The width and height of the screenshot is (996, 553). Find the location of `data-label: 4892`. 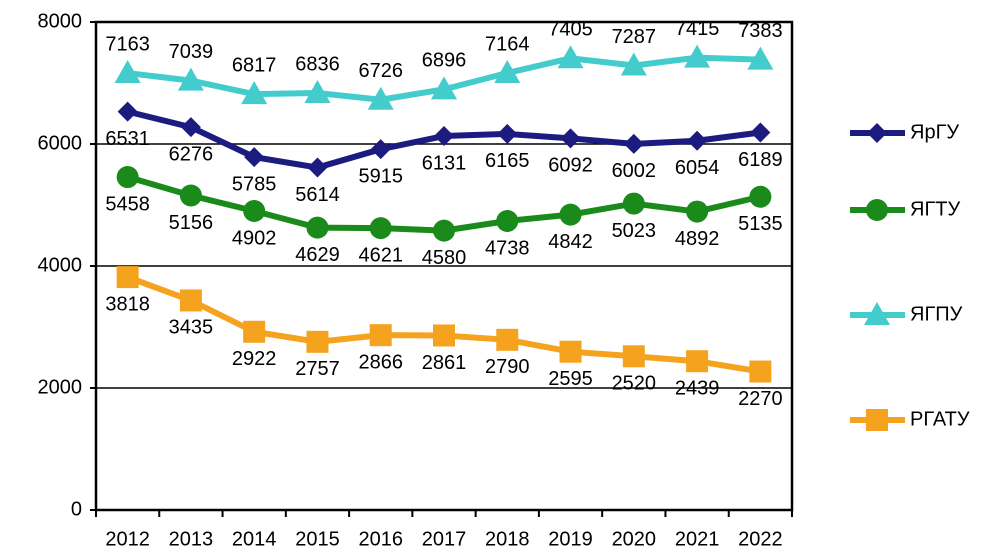

data-label: 4892 is located at coordinates (697, 239).